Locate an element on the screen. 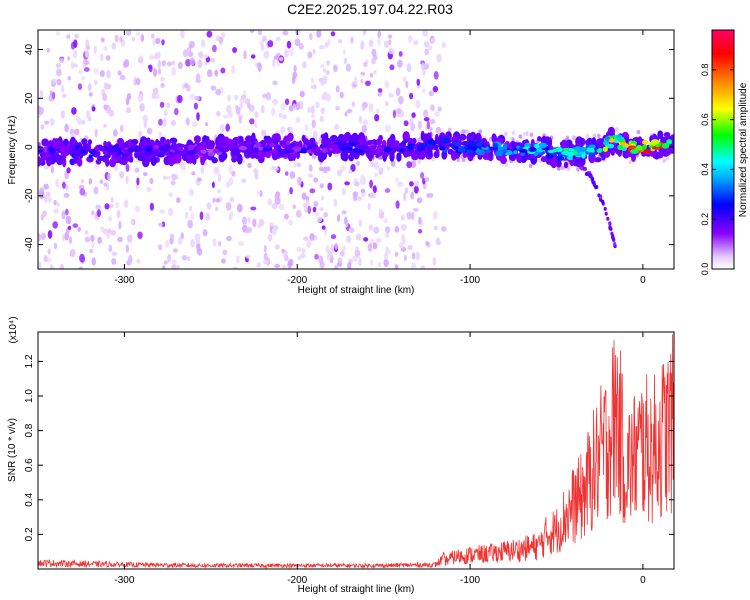 The height and width of the screenshot is (600, 750). y-tick-label: 0.8 is located at coordinates (29, 430).